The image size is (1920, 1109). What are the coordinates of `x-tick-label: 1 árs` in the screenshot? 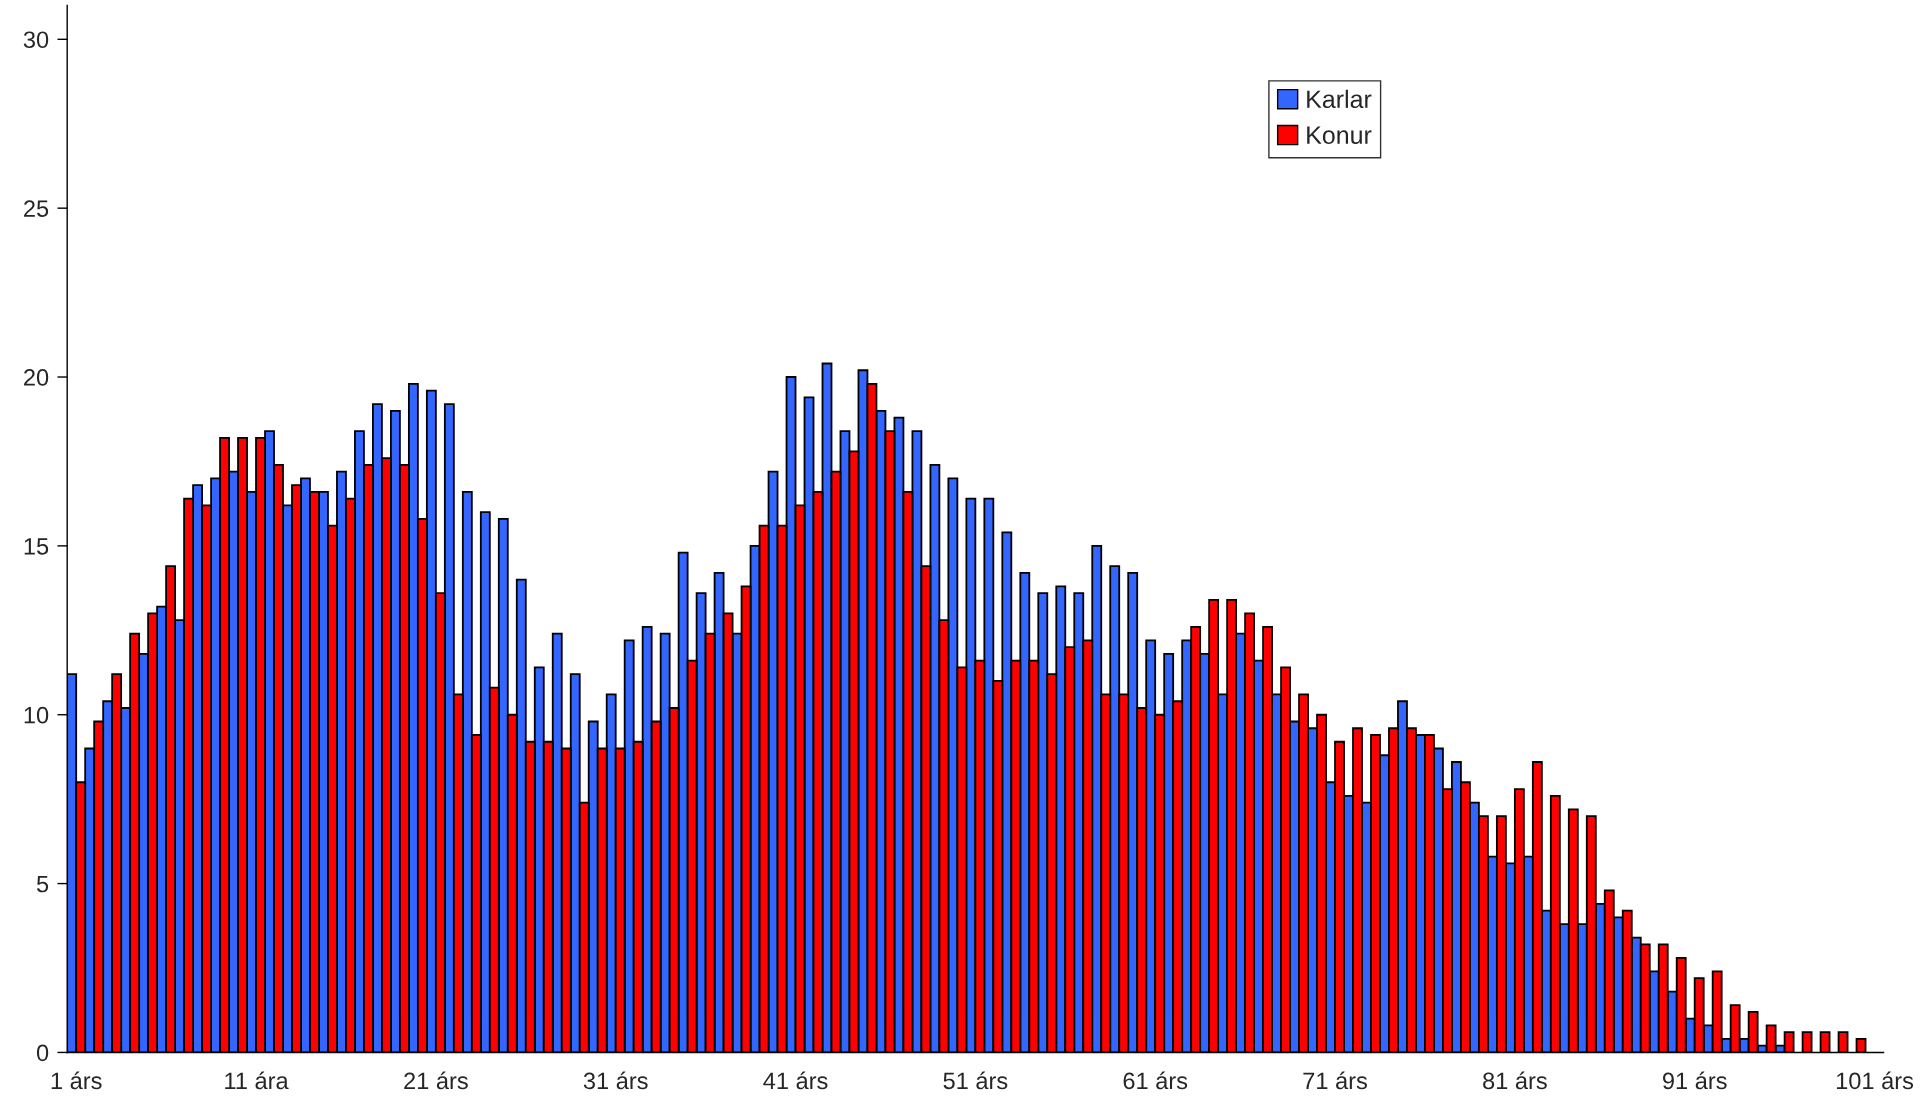 It's located at (76, 1080).